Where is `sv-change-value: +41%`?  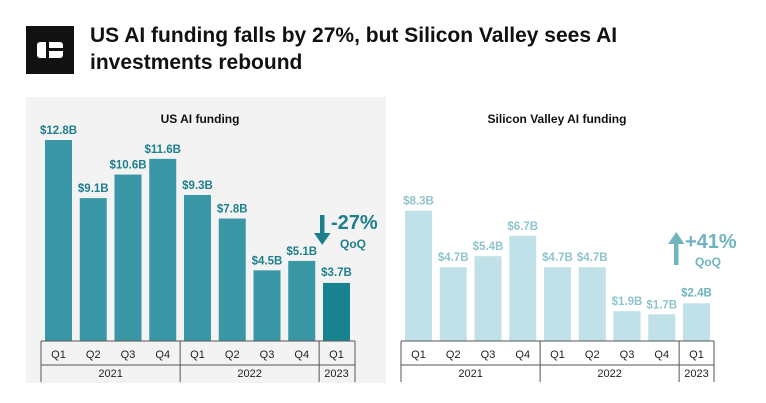
sv-change-value: +41% is located at coordinates (711, 242).